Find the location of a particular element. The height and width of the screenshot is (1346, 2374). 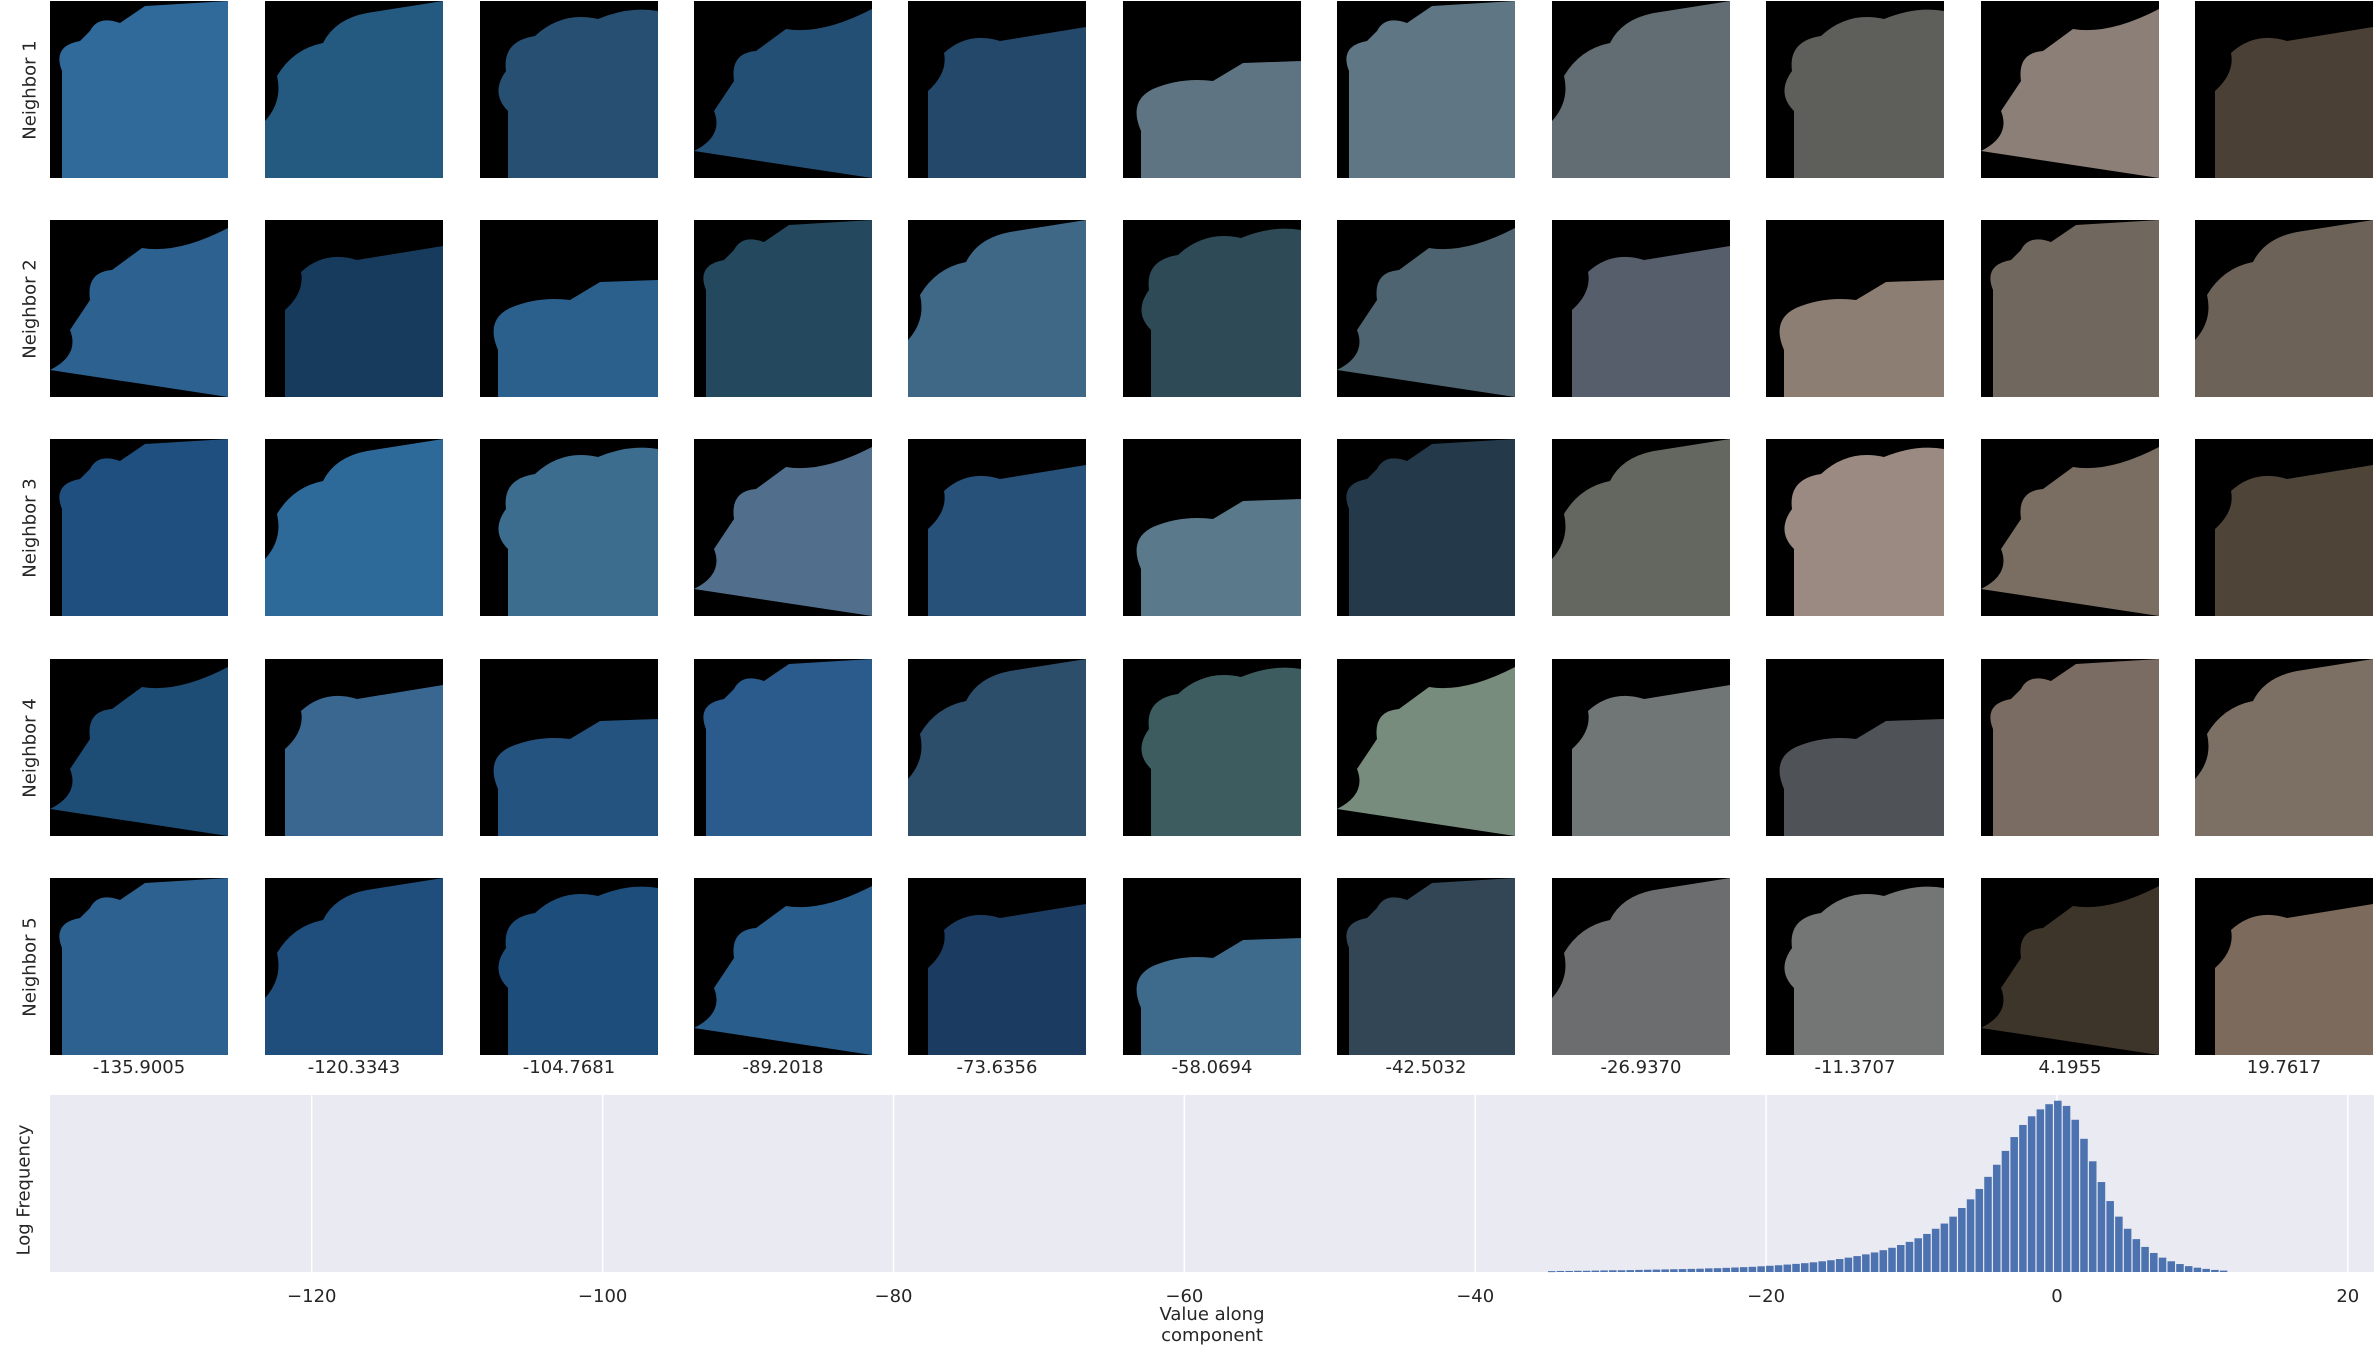

column-value-label: -104.7681 is located at coordinates (569, 1067).